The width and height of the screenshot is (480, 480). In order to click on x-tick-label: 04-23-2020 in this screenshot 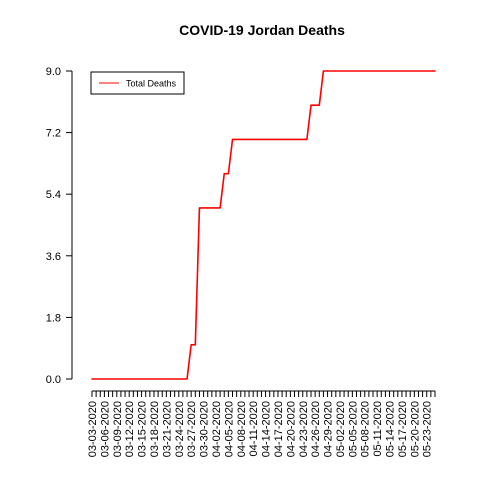, I will do `click(304, 429)`.